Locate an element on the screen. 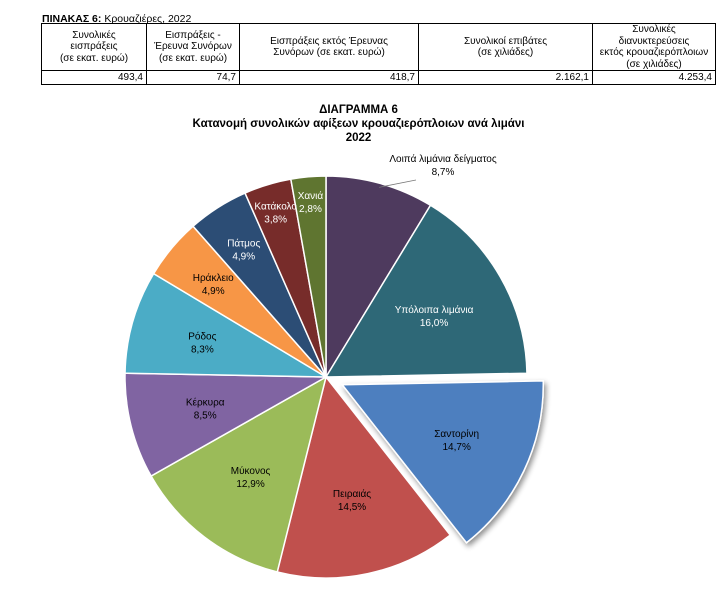  slice-name-label: Σαντορίνη is located at coordinates (456, 434).